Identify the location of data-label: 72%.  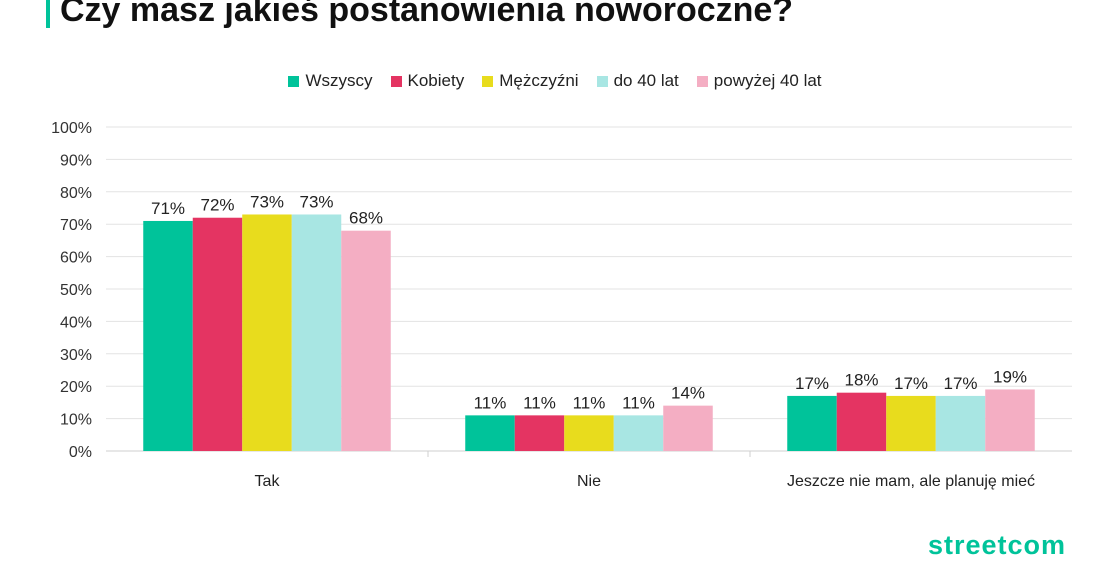
(217, 205).